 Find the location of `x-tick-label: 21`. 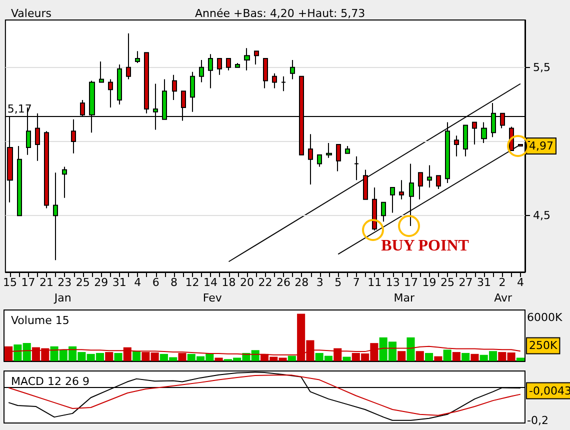

x-tick-label: 21 is located at coordinates (46, 282).